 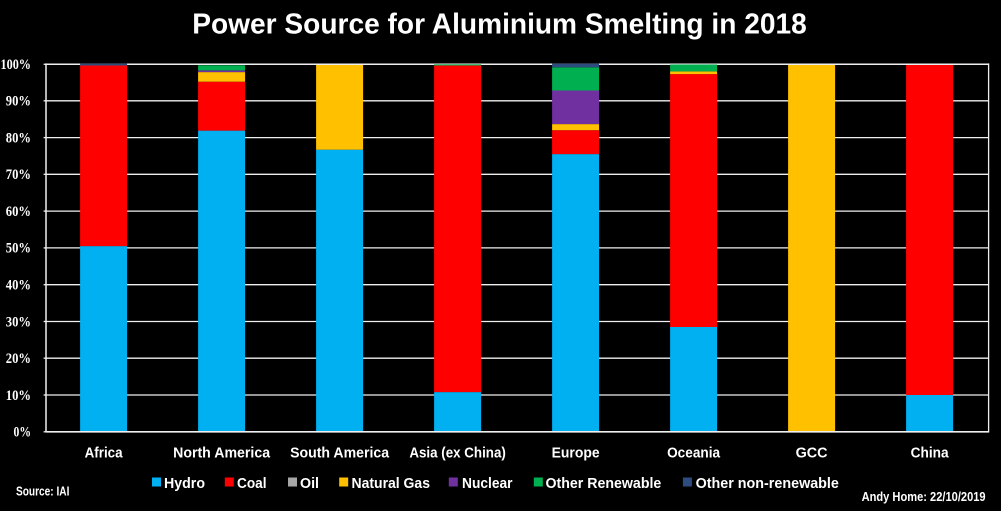 I want to click on svg-text: GCC, so click(x=812, y=454).